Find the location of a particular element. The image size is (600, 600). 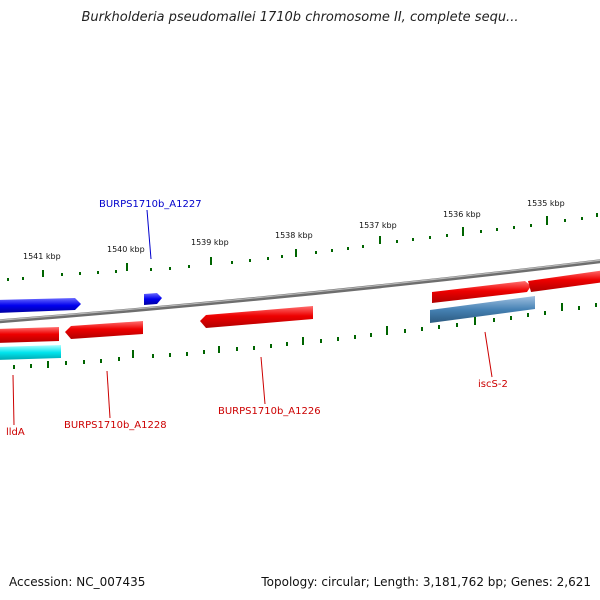

scale-label-1539: 1539 kbp is located at coordinates (210, 242).